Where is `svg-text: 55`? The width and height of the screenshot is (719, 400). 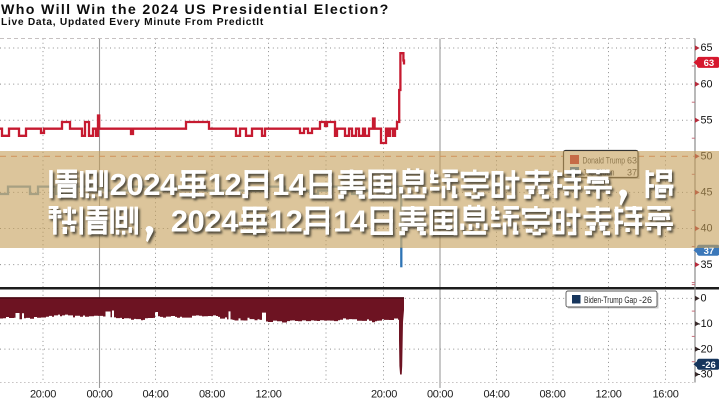 svg-text: 55 is located at coordinates (707, 120).